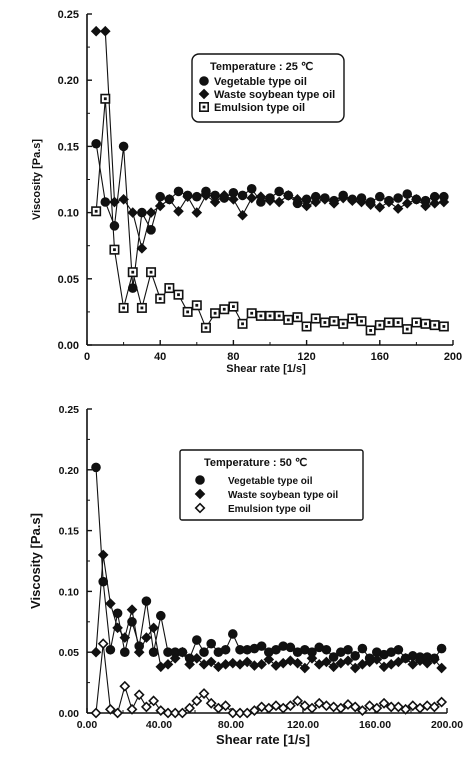  I want to click on legend-entry-label: Vegetable type oil, so click(270, 481).